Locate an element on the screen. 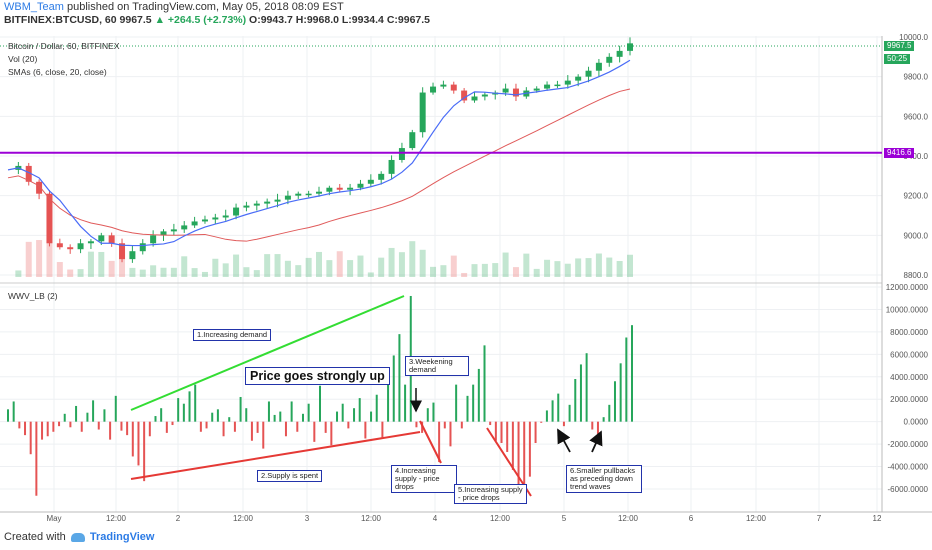 The image size is (932, 550). annotation-increasing-demand: 1.Increasing demand is located at coordinates (232, 335).